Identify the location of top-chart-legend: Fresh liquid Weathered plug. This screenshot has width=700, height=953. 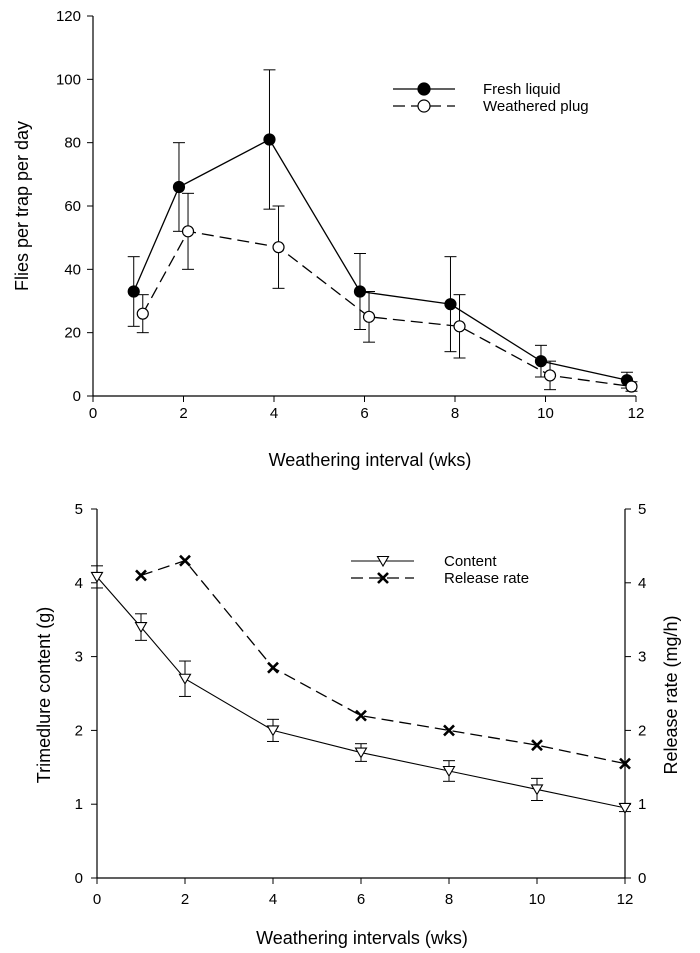
(491, 98).